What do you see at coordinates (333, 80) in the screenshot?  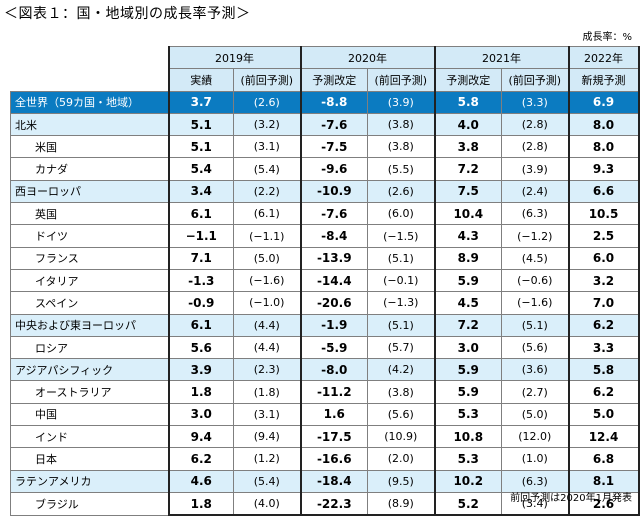 I see `subheader-revised: 予測改定` at bounding box center [333, 80].